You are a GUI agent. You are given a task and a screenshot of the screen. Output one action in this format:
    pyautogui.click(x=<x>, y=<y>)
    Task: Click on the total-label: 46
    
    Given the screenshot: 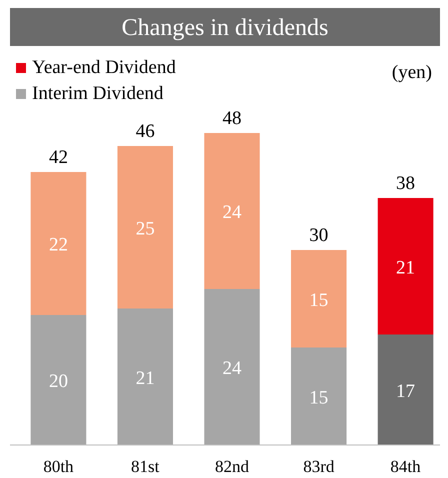 What is the action you would take?
    pyautogui.click(x=145, y=131)
    